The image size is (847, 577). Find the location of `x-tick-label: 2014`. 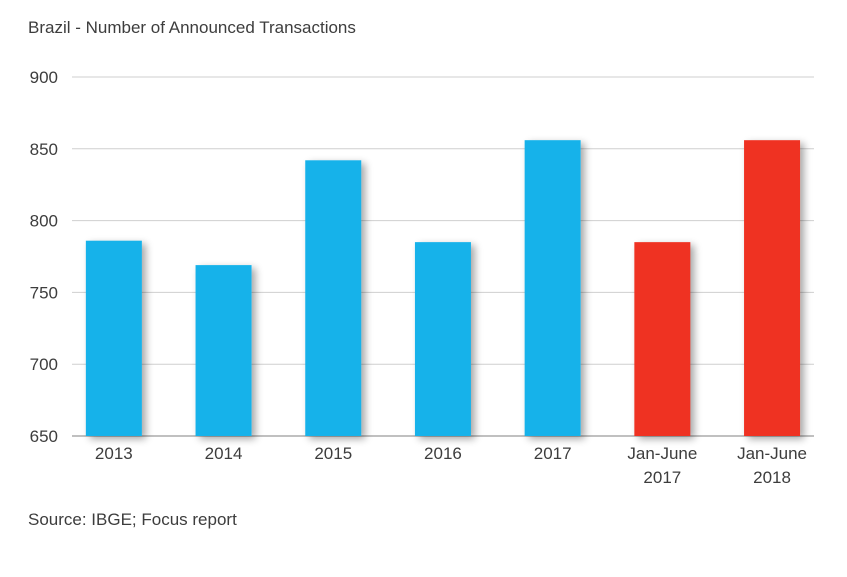

x-tick-label: 2014 is located at coordinates (224, 453).